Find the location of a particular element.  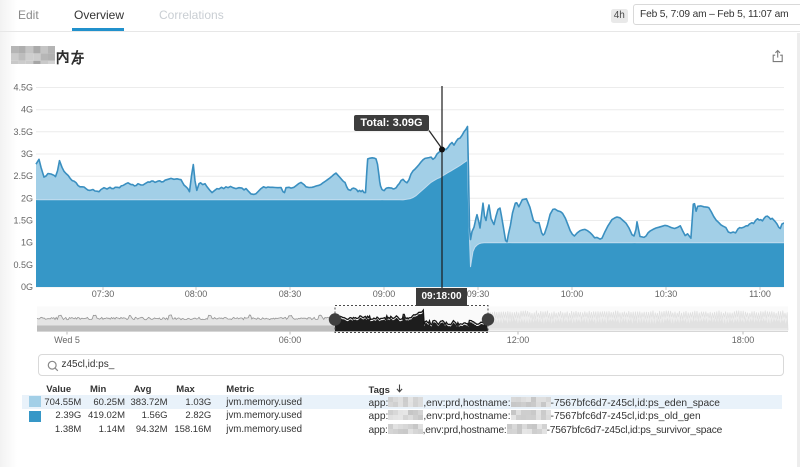

svg-text: 08:00 is located at coordinates (196, 294).